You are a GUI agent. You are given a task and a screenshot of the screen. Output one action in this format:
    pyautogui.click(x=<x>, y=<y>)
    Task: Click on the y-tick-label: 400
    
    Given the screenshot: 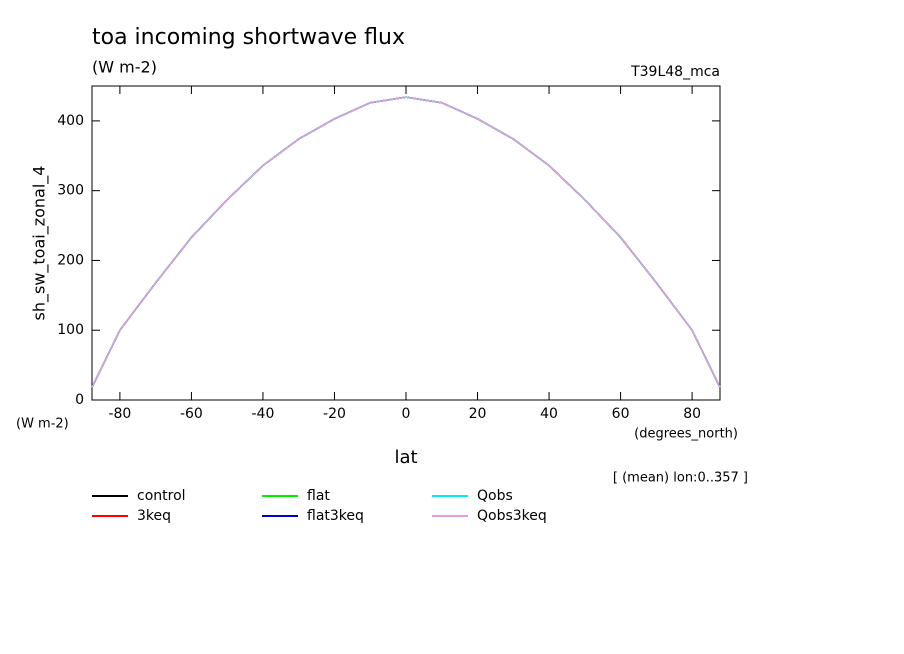 What is the action you would take?
    pyautogui.click(x=70, y=121)
    